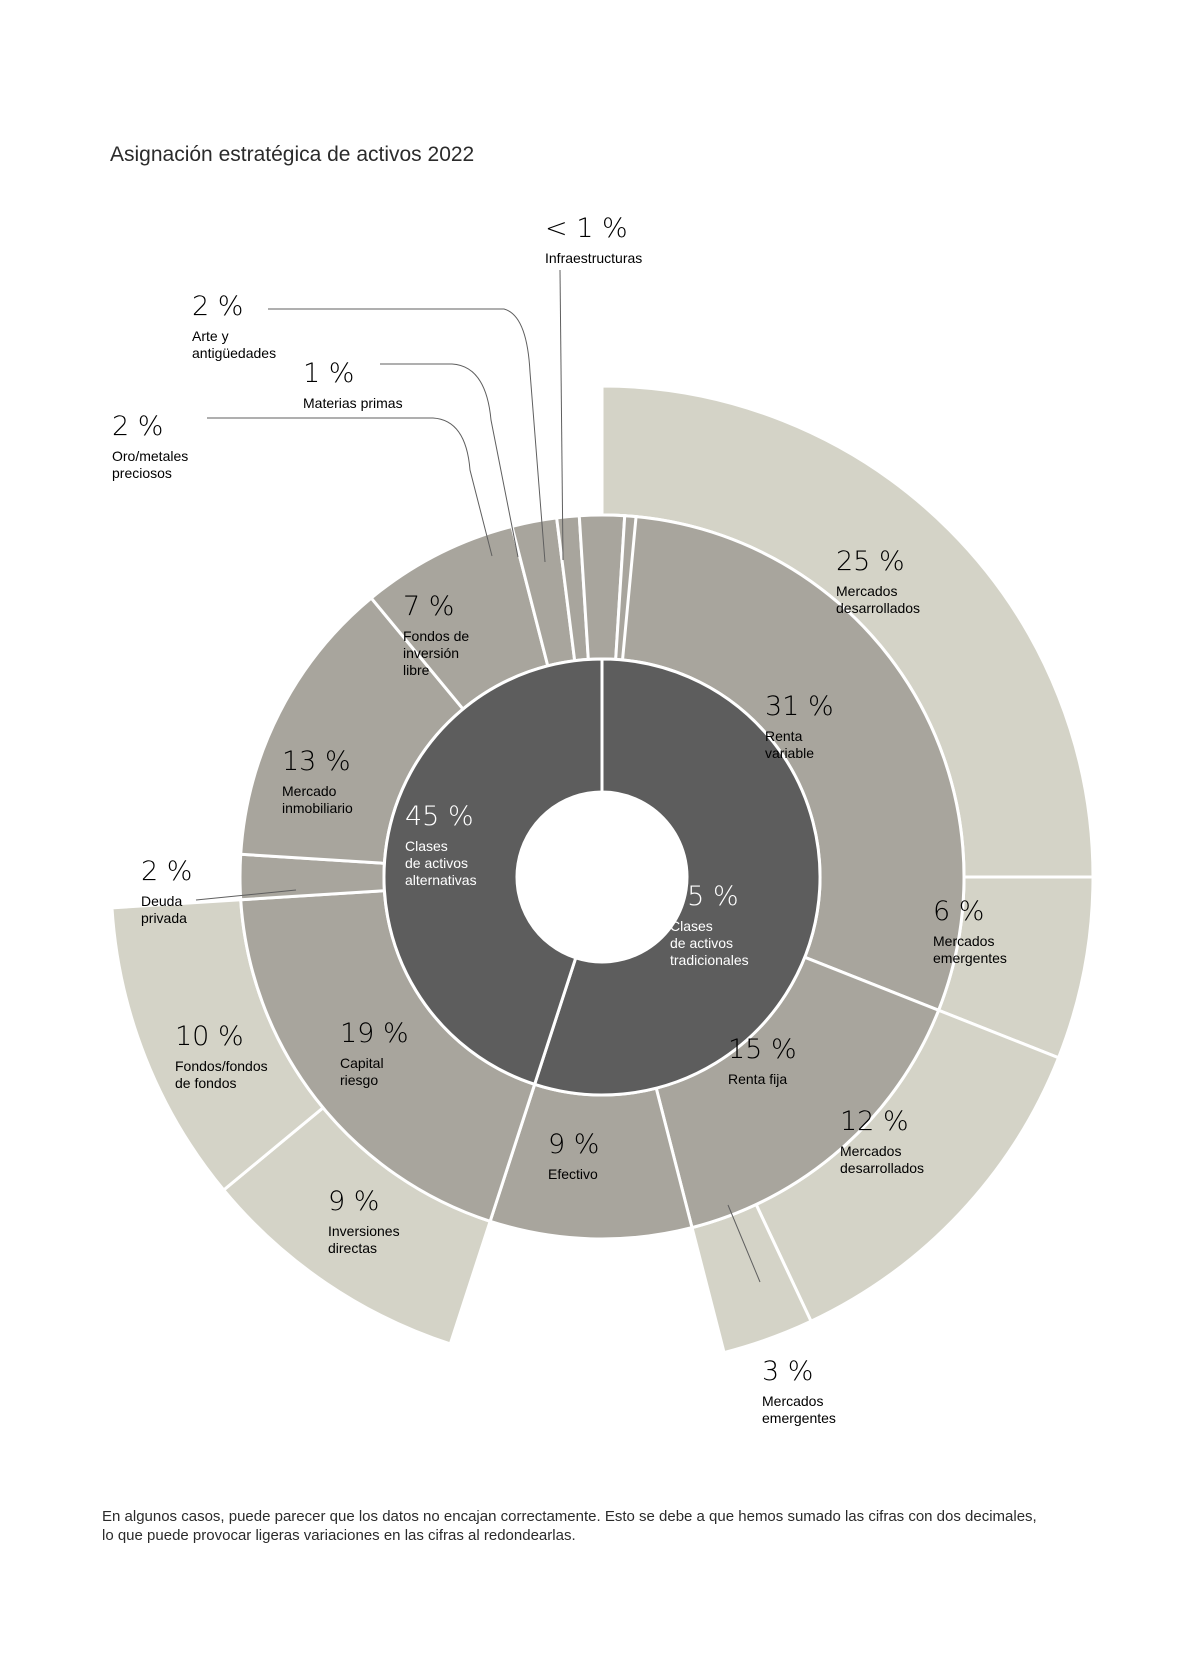  I want to click on category-label-alt-2: de activos, so click(436, 863).